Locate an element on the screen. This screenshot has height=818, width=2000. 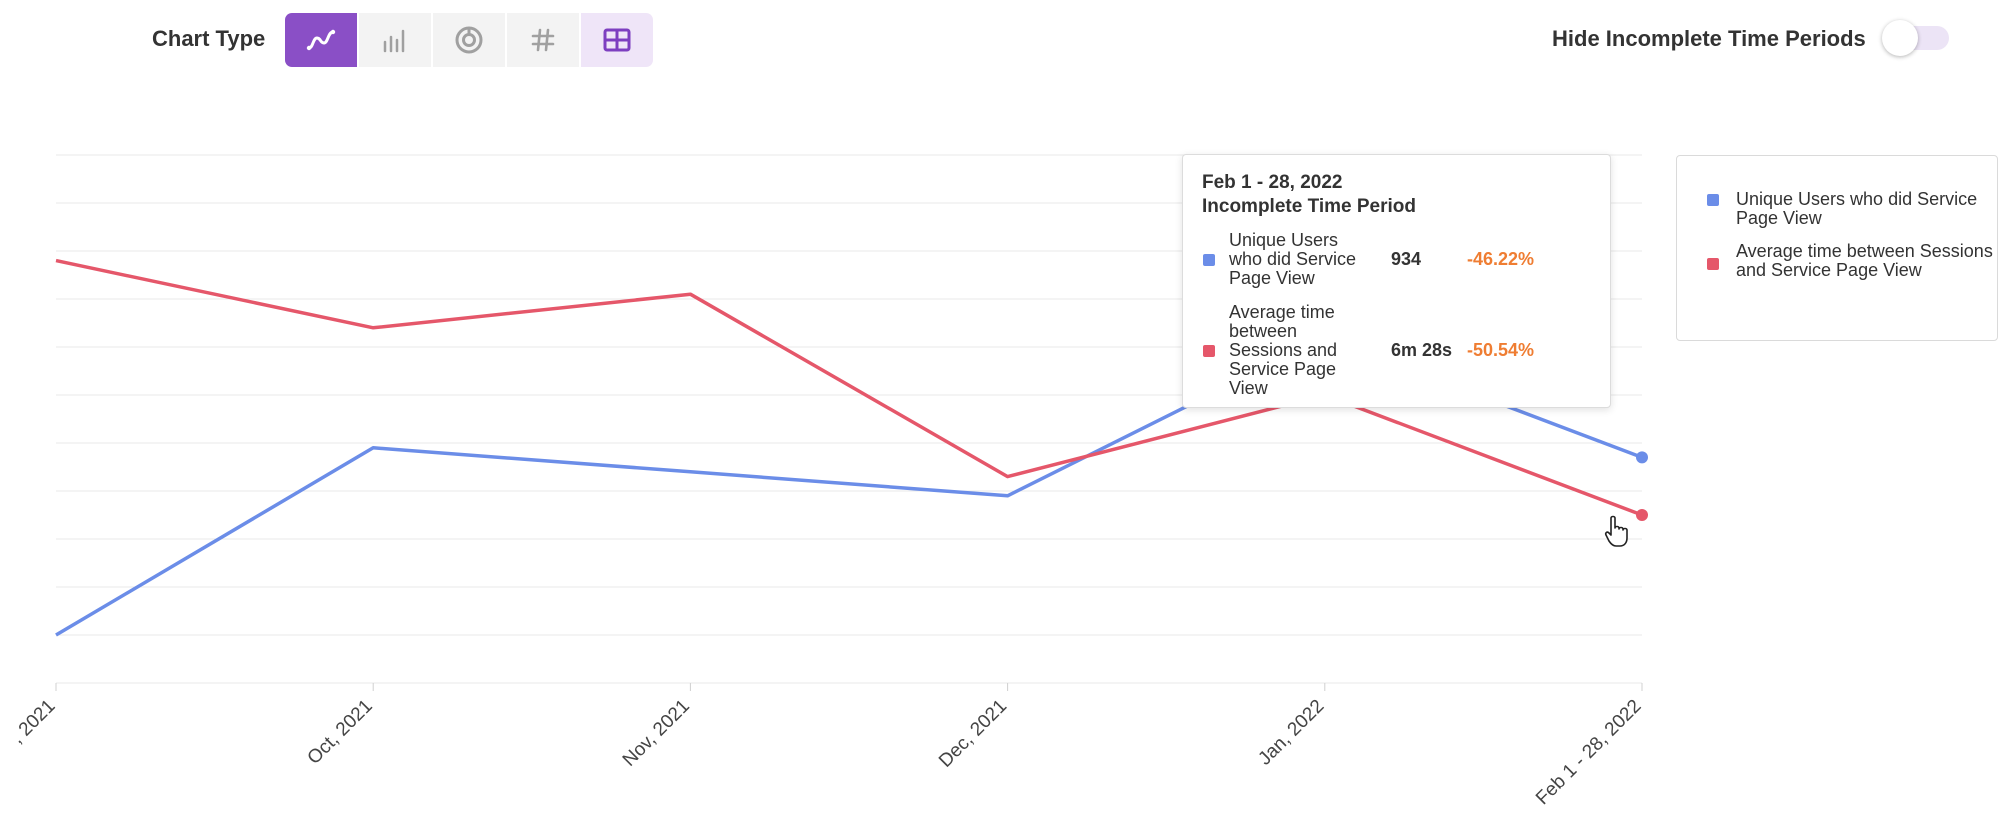
chart-type-line-button is located at coordinates (321, 40).